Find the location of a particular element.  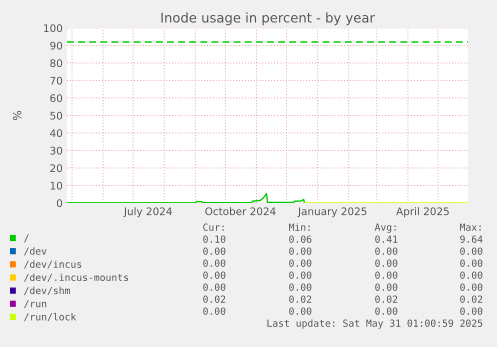

y-tick-label: 80 is located at coordinates (56, 63).